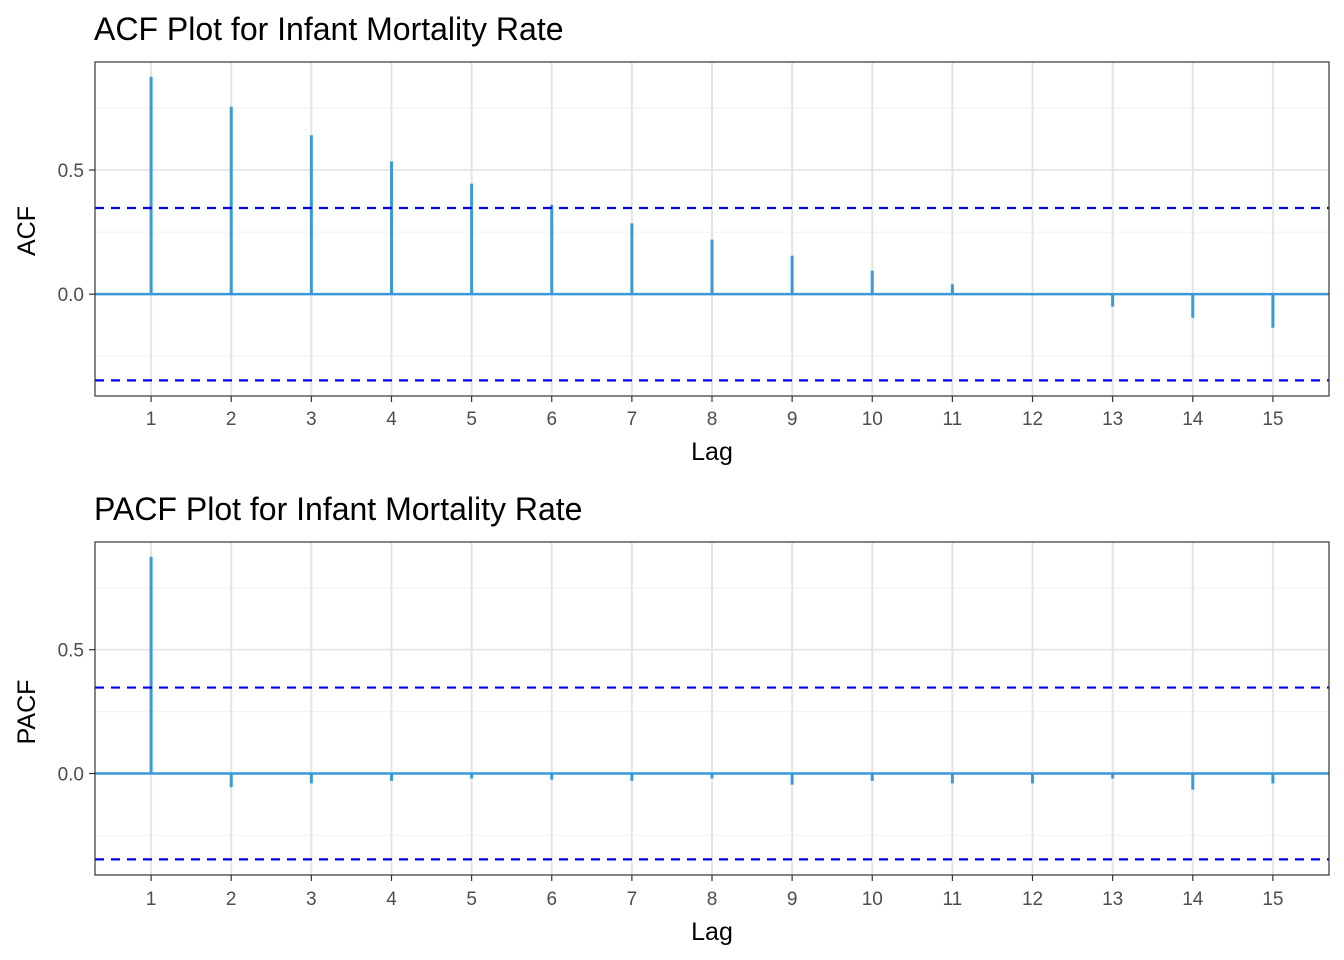 This screenshot has width=1344, height=960. I want to click on pacf-x-tick-label: 4, so click(391, 899).